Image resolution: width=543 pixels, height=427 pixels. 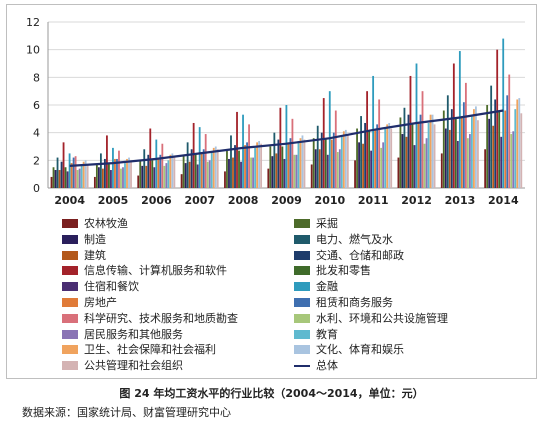 I want to click on y-tick-label: 4, so click(x=36, y=133).